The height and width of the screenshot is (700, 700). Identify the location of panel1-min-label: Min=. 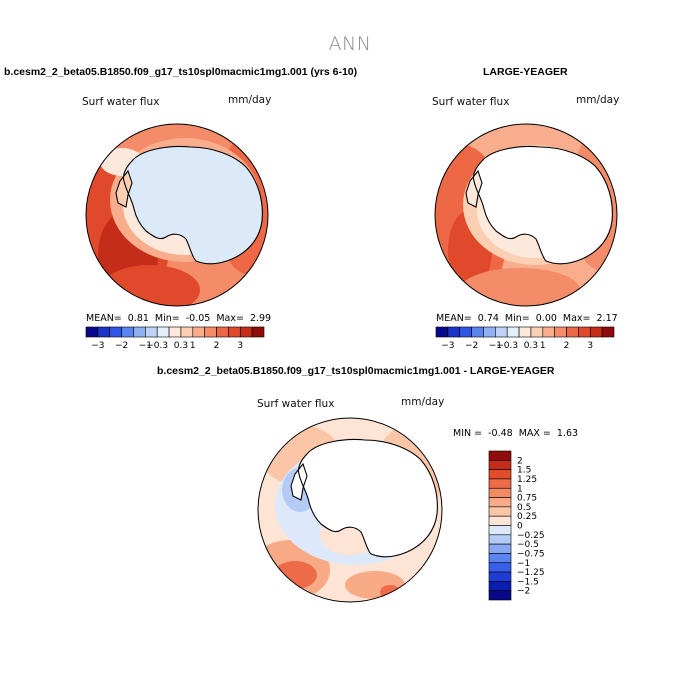
(167, 318).